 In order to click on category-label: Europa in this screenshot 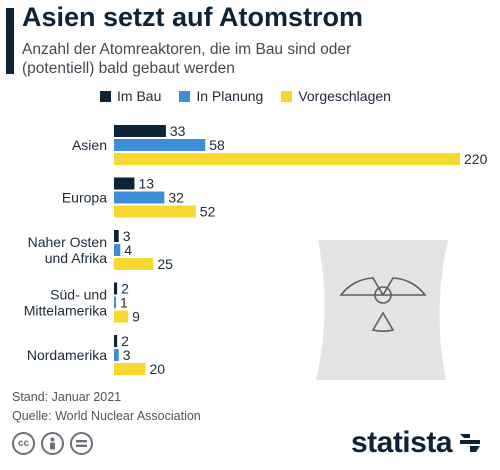, I will do `click(84, 198)`.